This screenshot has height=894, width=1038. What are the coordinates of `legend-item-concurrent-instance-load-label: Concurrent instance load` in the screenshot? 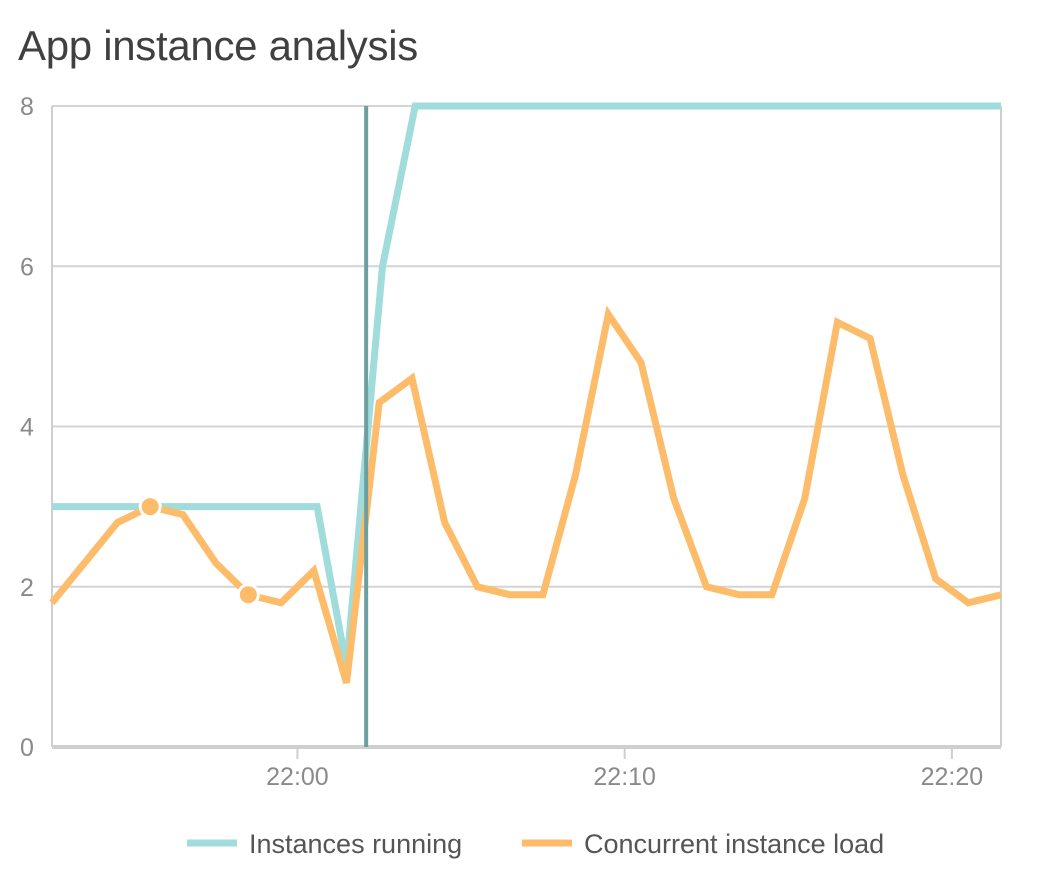 It's located at (734, 844).